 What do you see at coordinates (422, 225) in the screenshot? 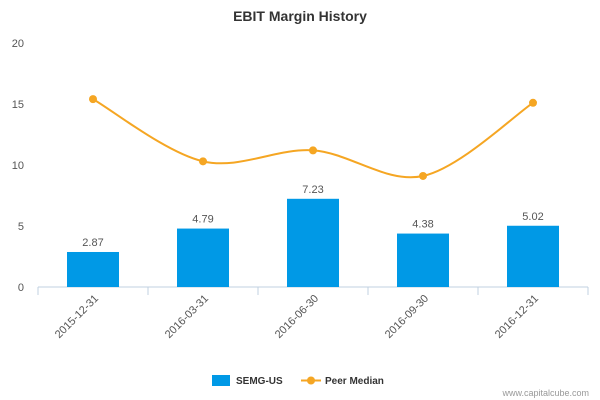
I see `bar-data-label: 4.38` at bounding box center [422, 225].